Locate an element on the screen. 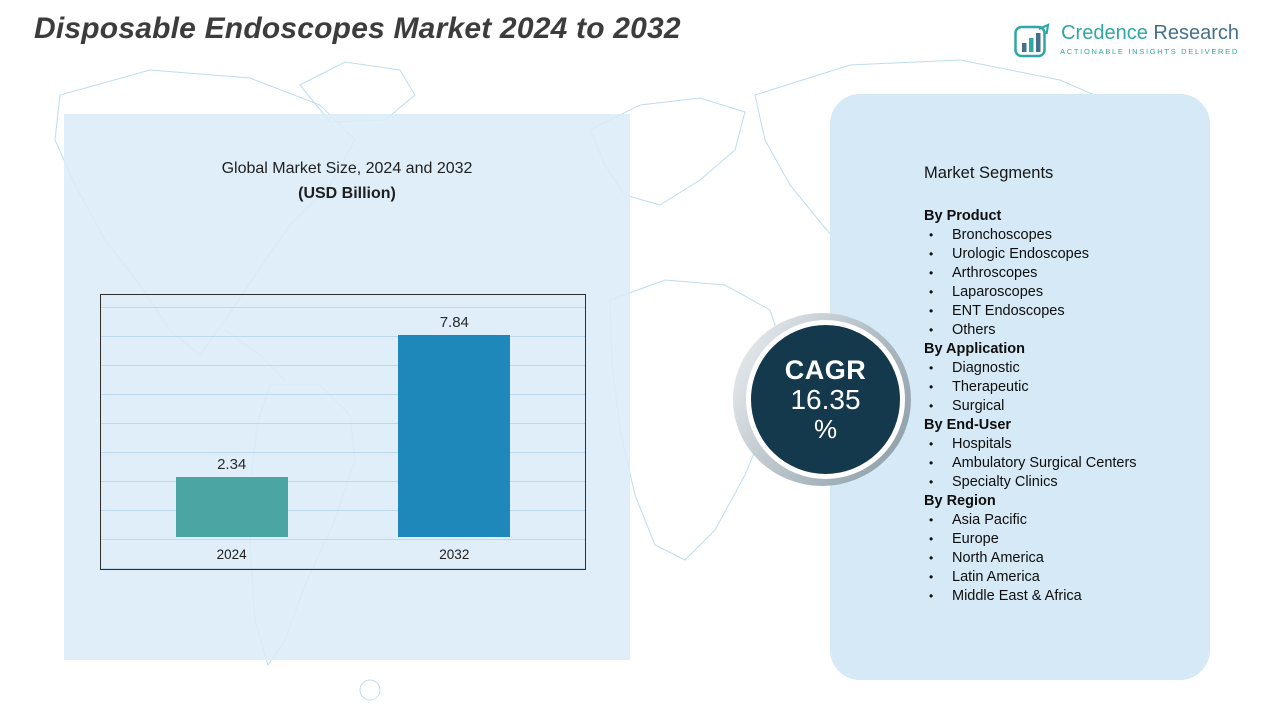 The image size is (1267, 713). credence-logo-icon is located at coordinates (1033, 43).